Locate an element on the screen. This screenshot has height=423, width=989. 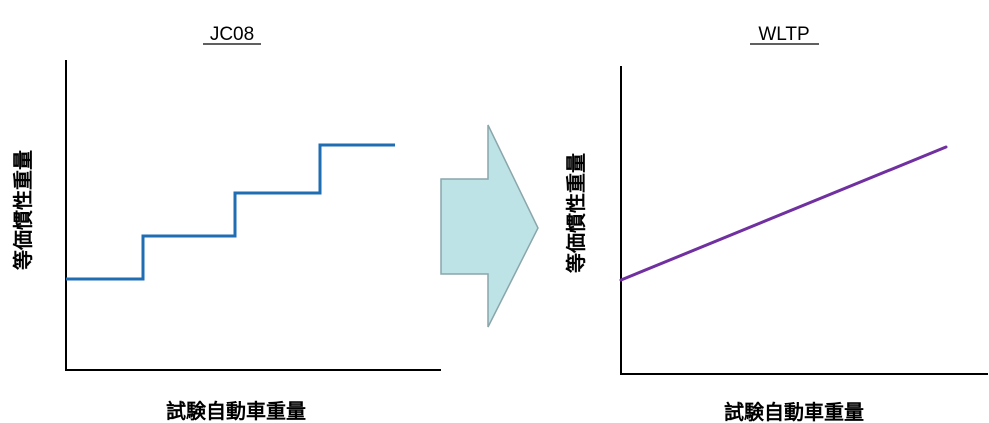
left-panel-title: JC08 is located at coordinates (232, 34).